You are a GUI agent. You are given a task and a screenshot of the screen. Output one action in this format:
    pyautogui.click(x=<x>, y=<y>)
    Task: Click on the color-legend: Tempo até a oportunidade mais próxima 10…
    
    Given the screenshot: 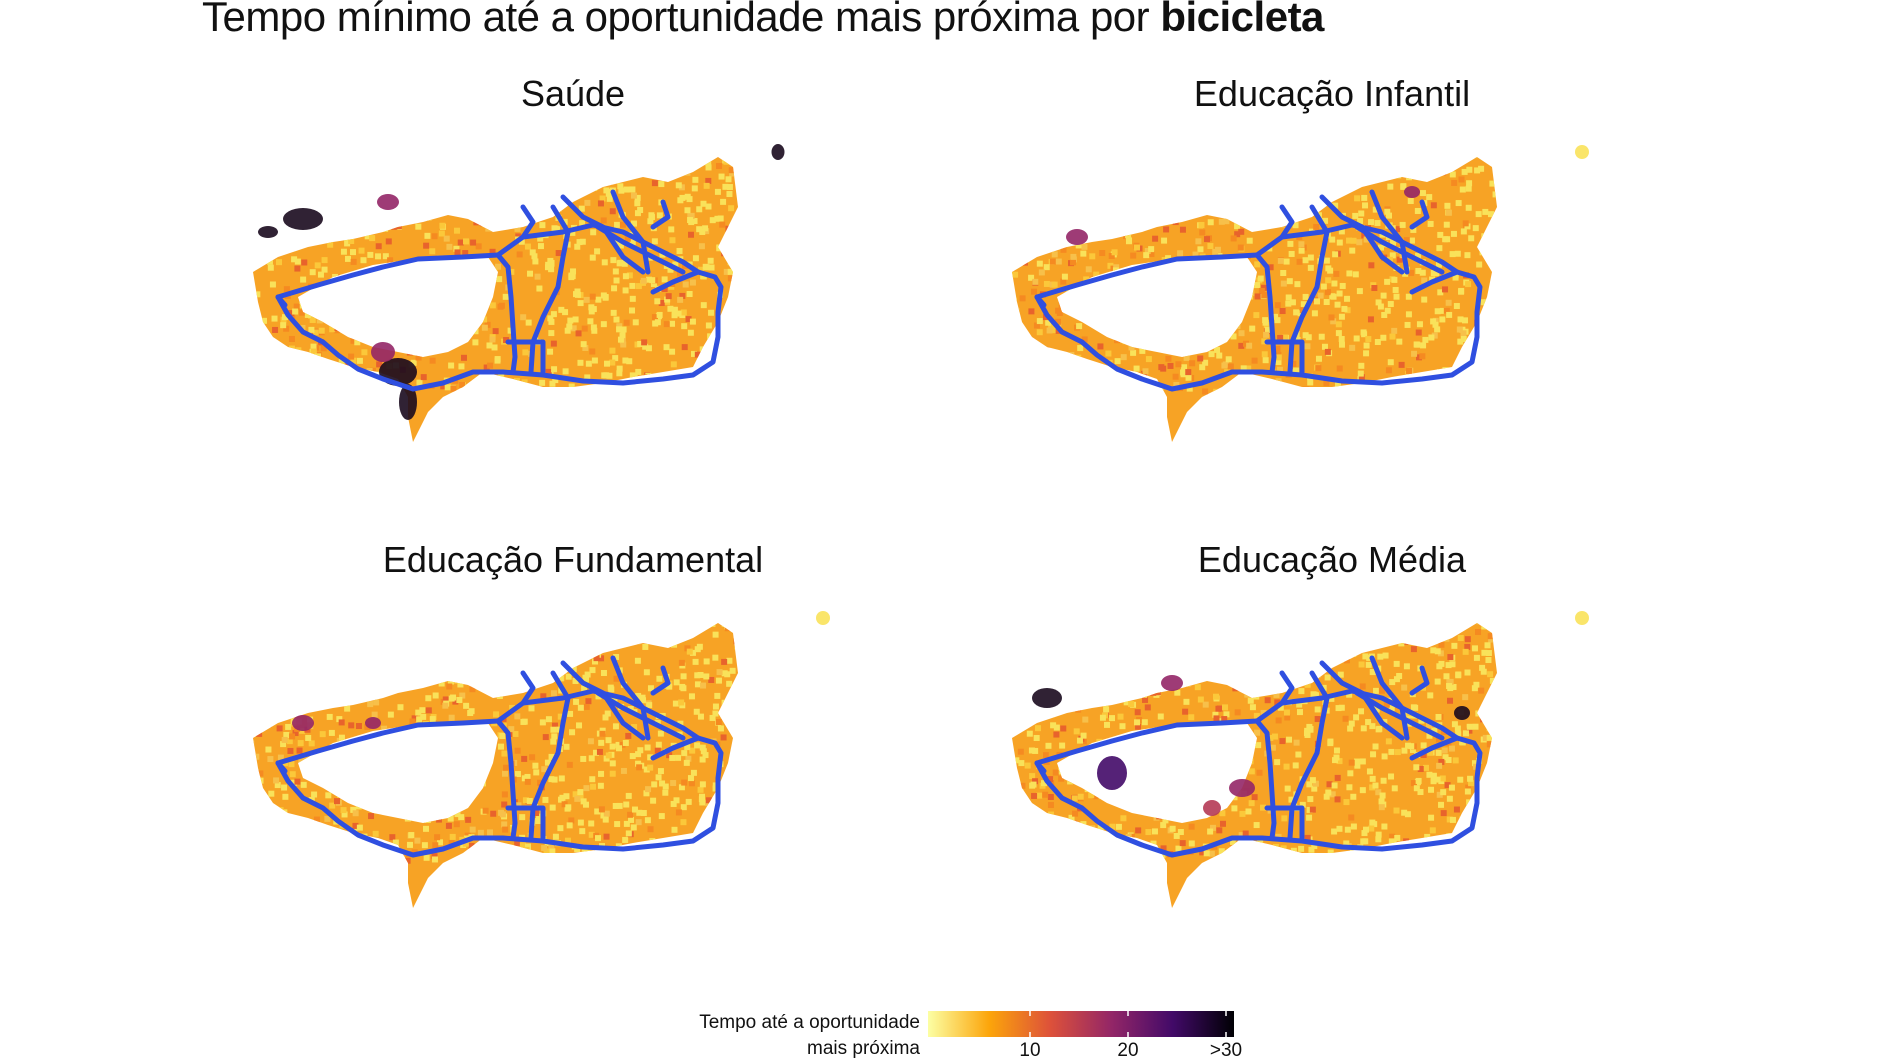 What is the action you would take?
    pyautogui.click(x=960, y=1035)
    